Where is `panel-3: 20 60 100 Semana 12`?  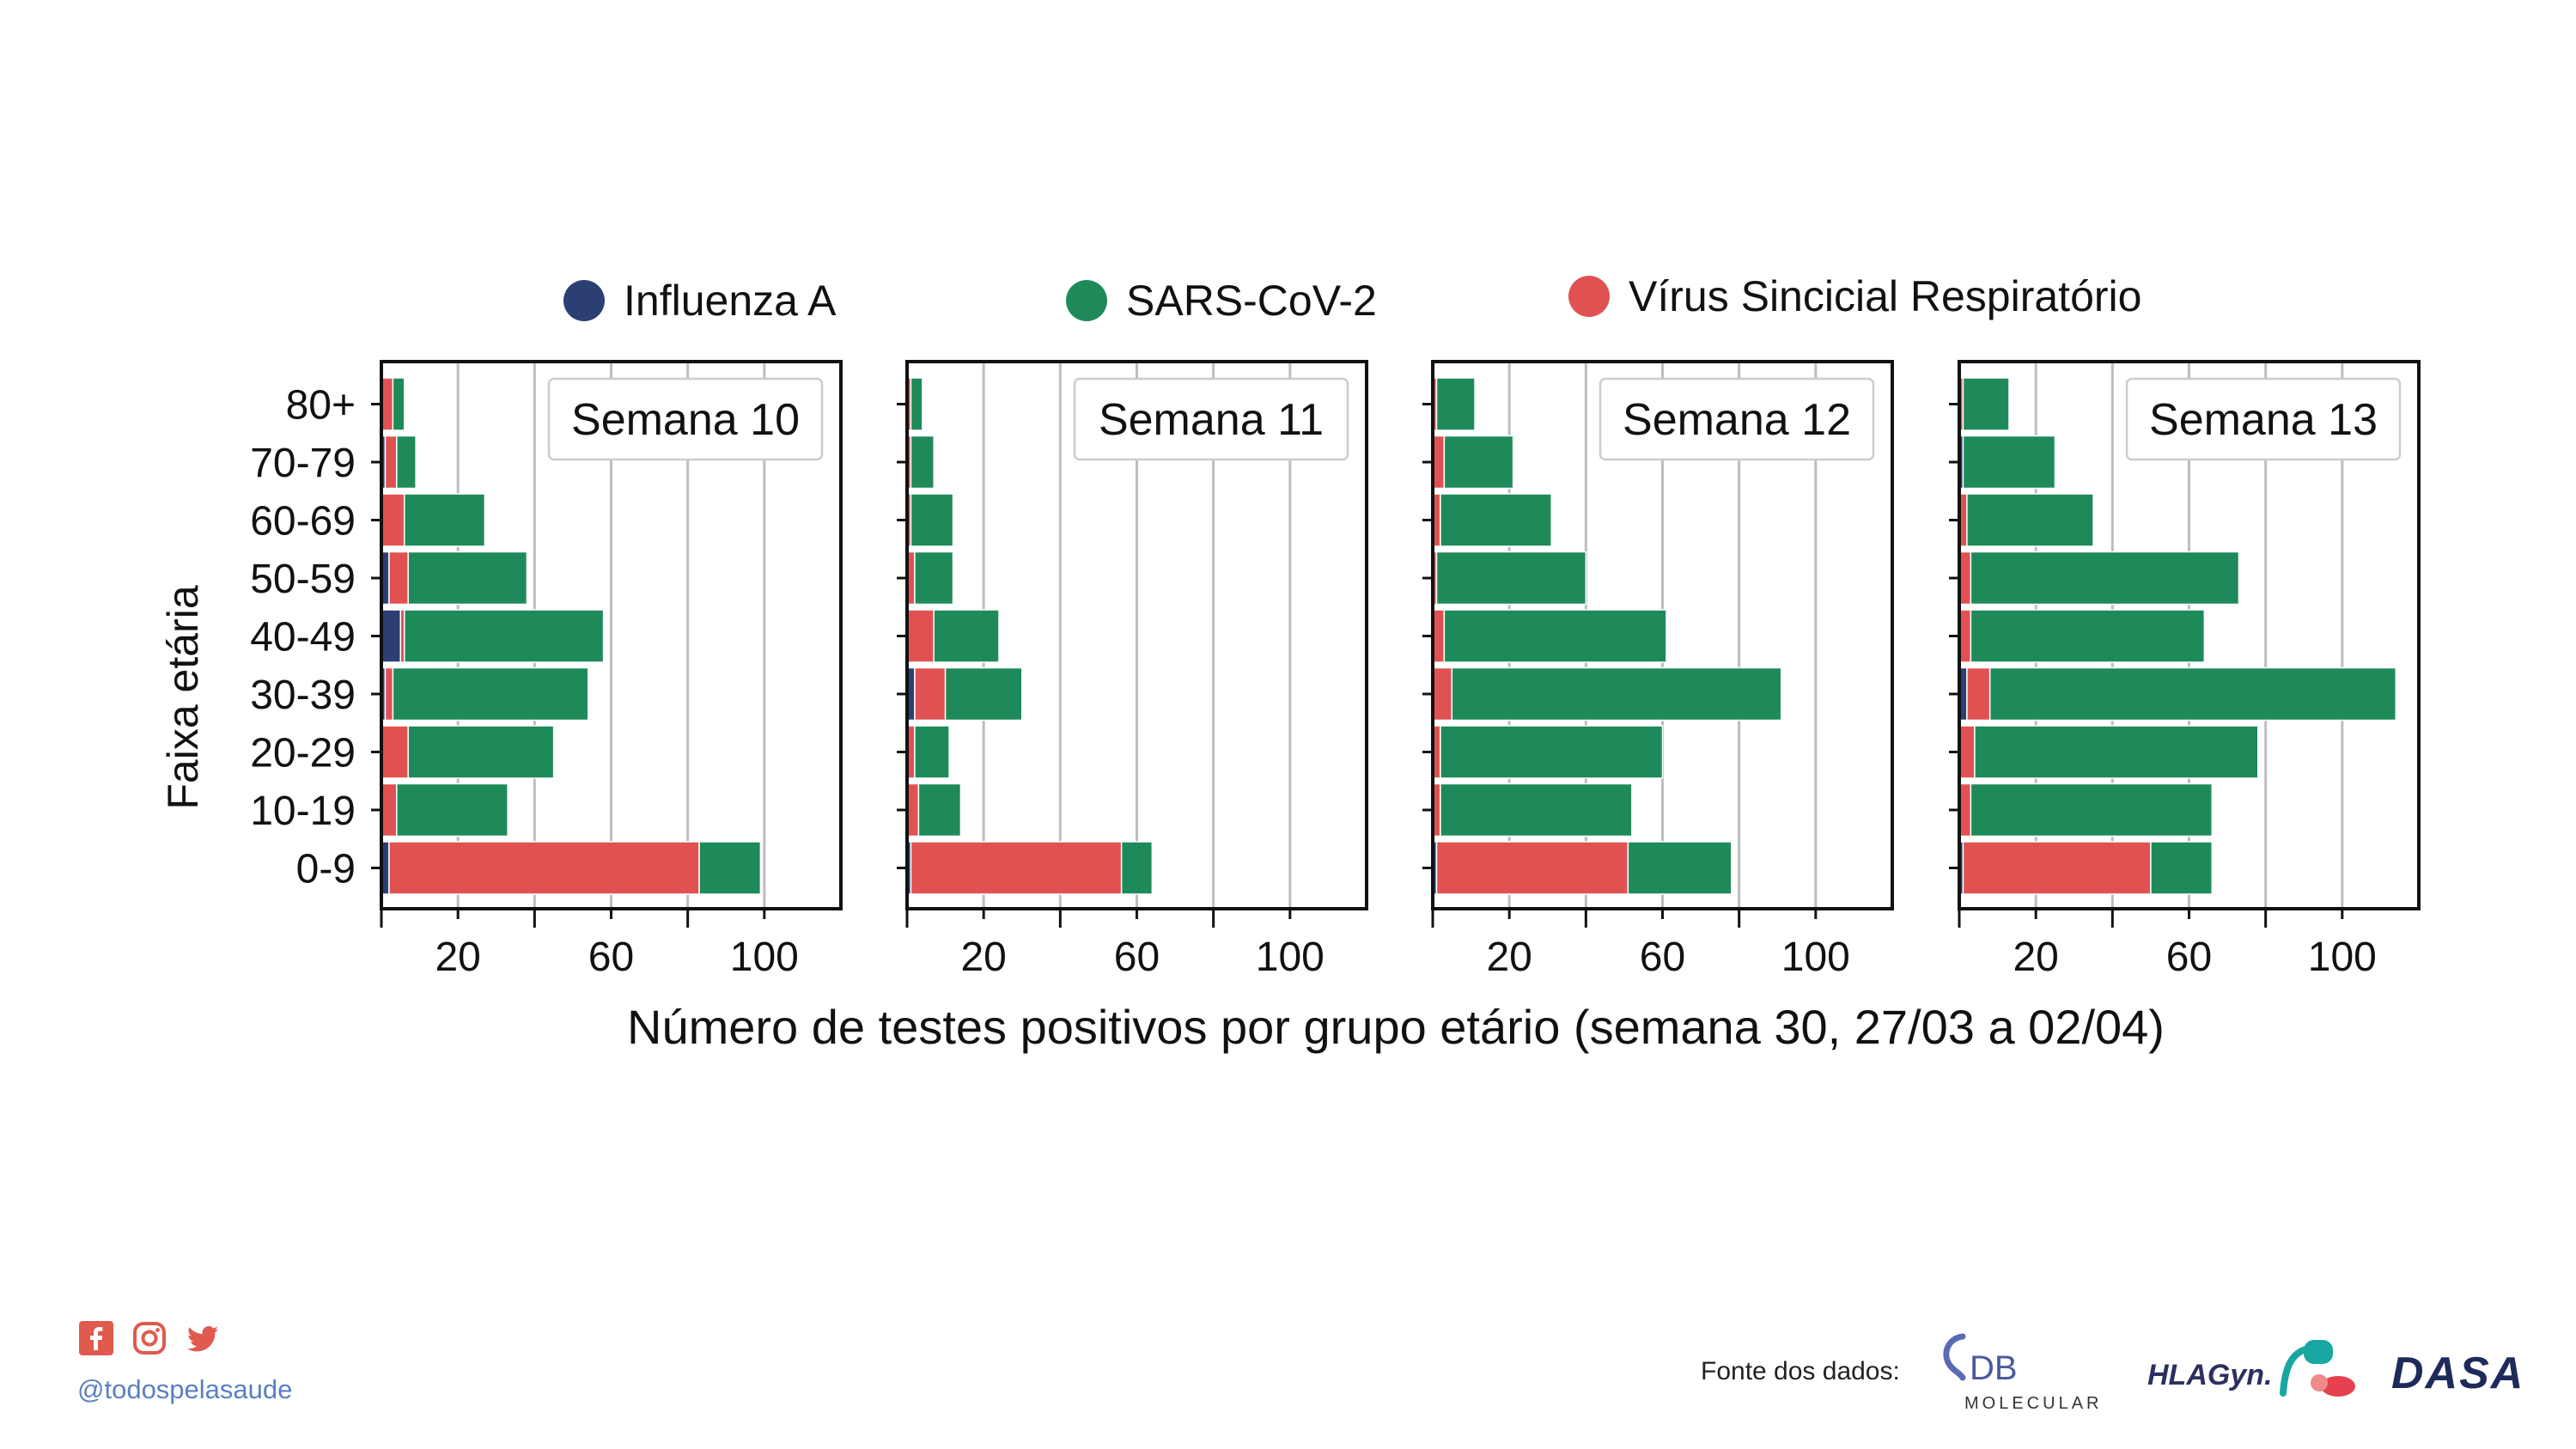 panel-3: 20 60 100 Semana 12 is located at coordinates (1658, 670).